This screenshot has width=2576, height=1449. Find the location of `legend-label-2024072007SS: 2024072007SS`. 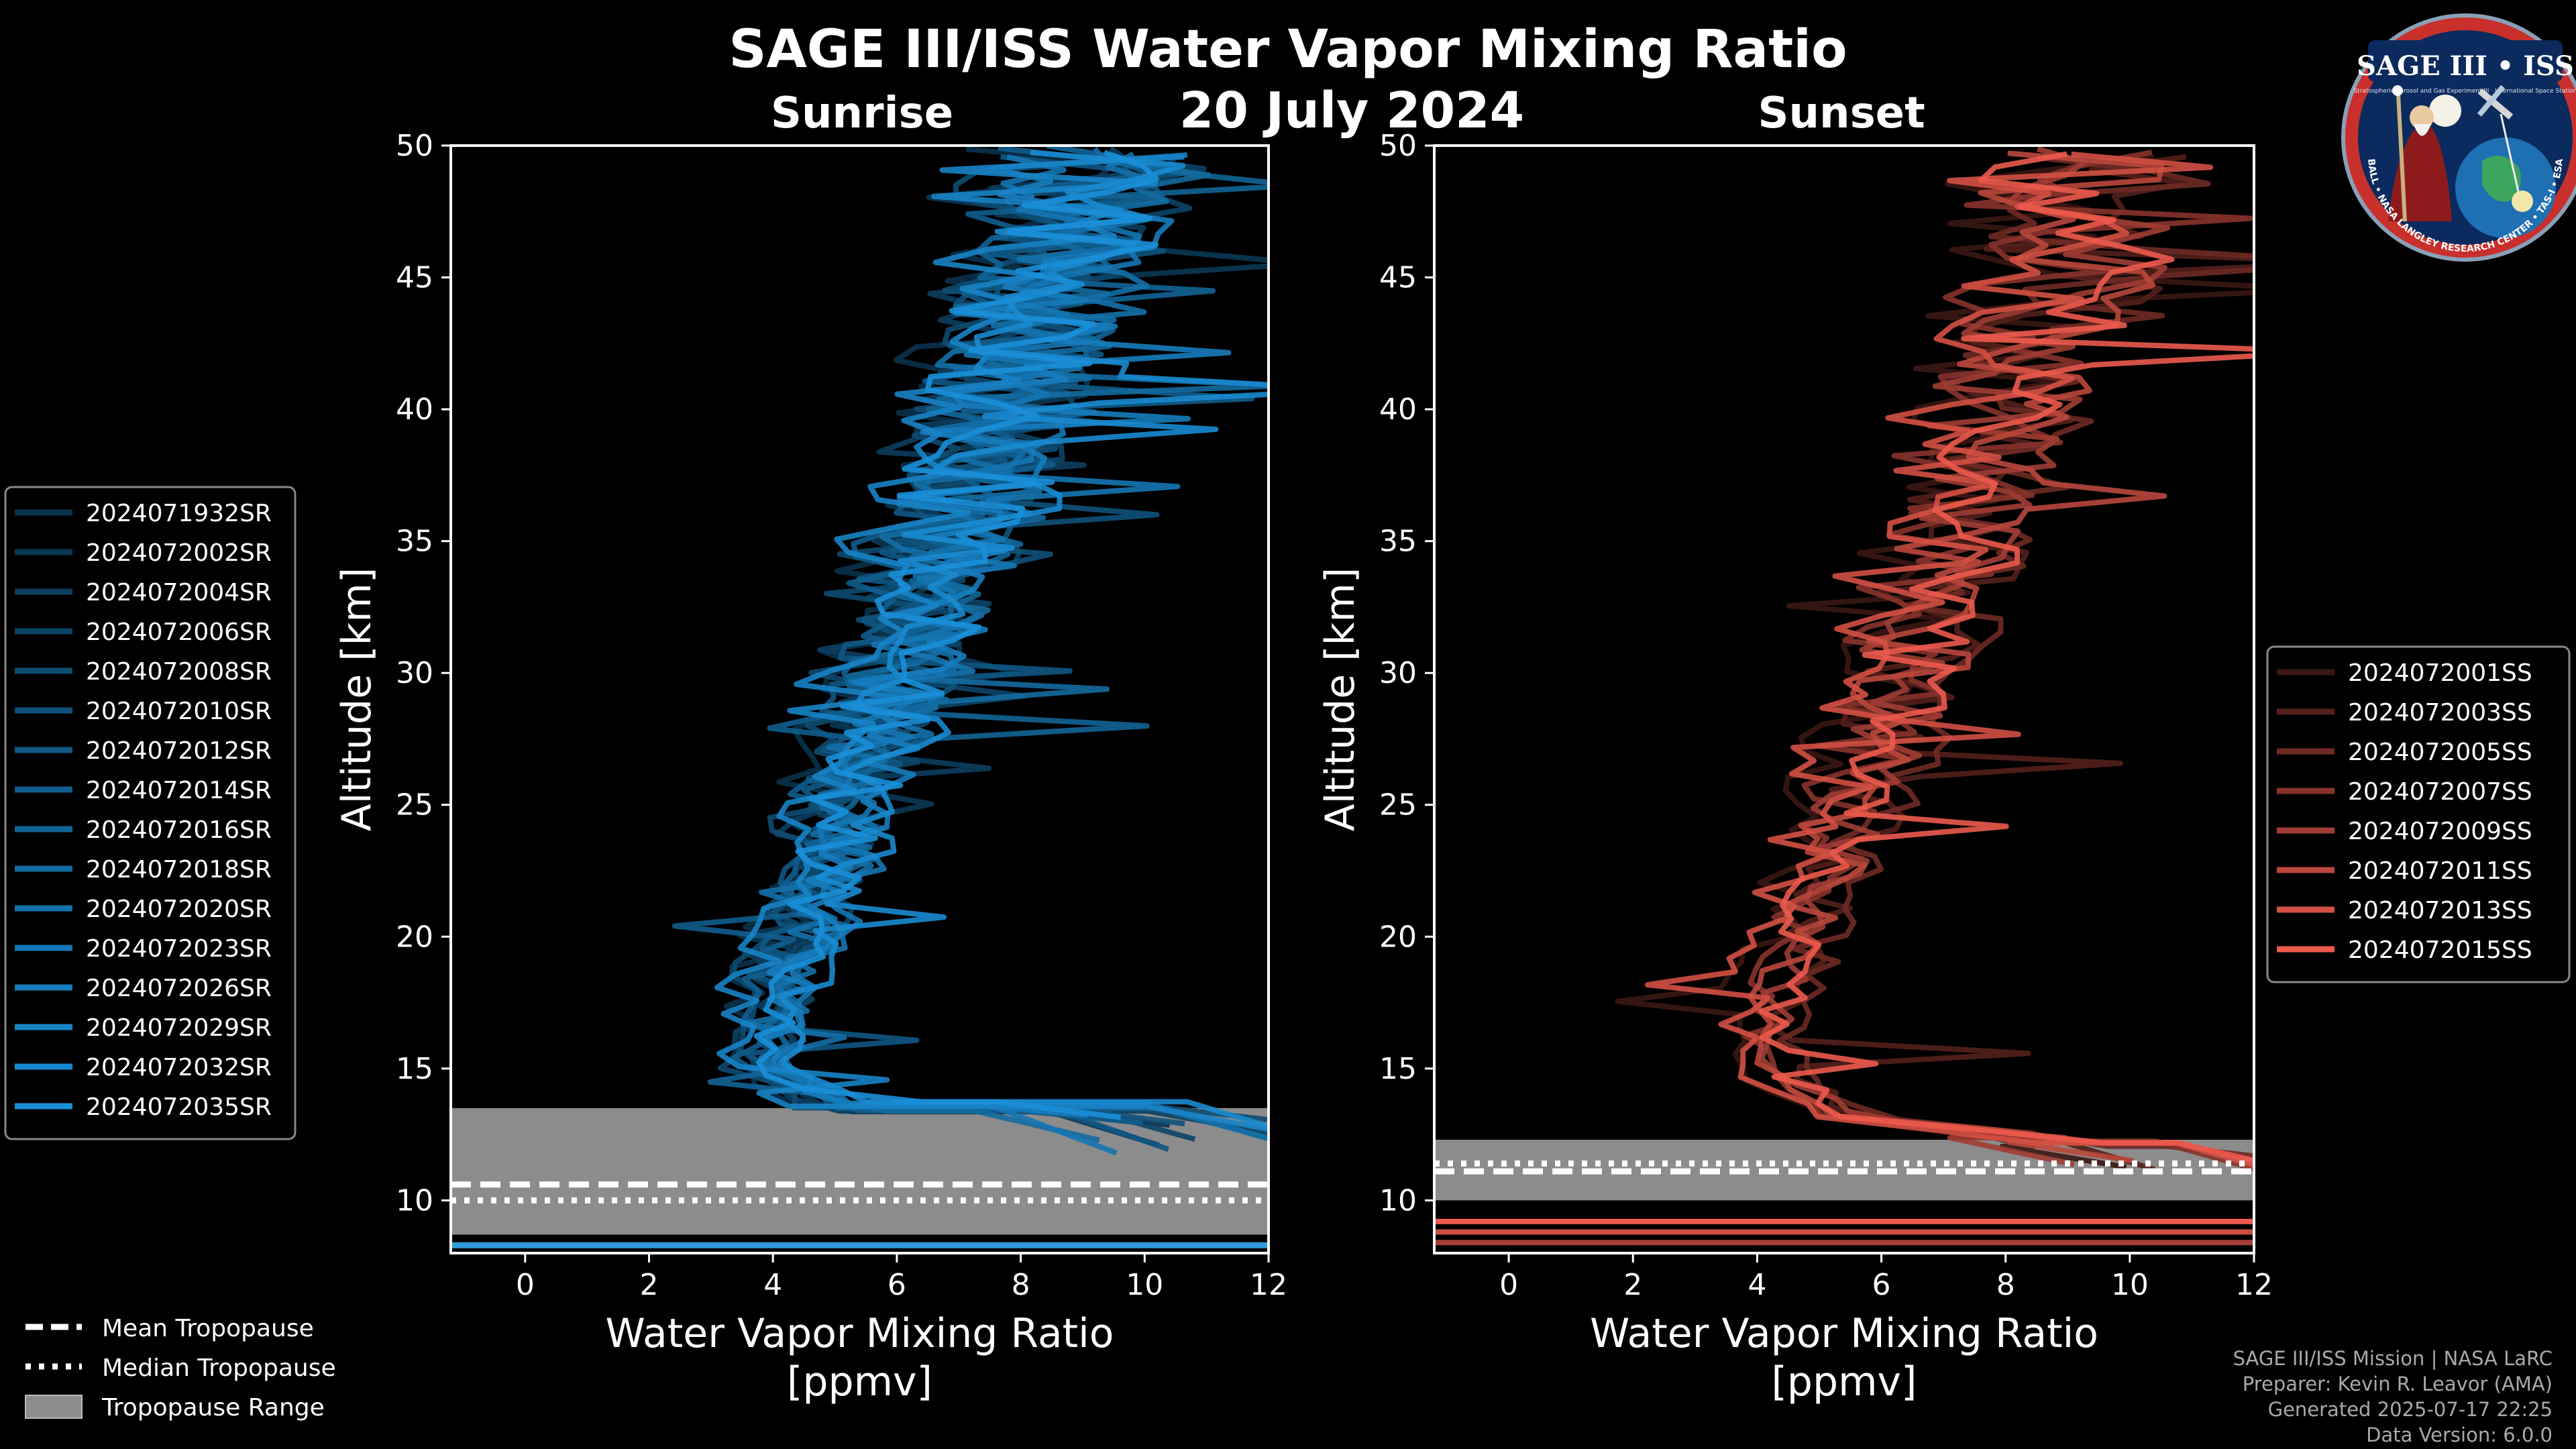

legend-label-2024072007SS: 2024072007SS is located at coordinates (2440, 792).